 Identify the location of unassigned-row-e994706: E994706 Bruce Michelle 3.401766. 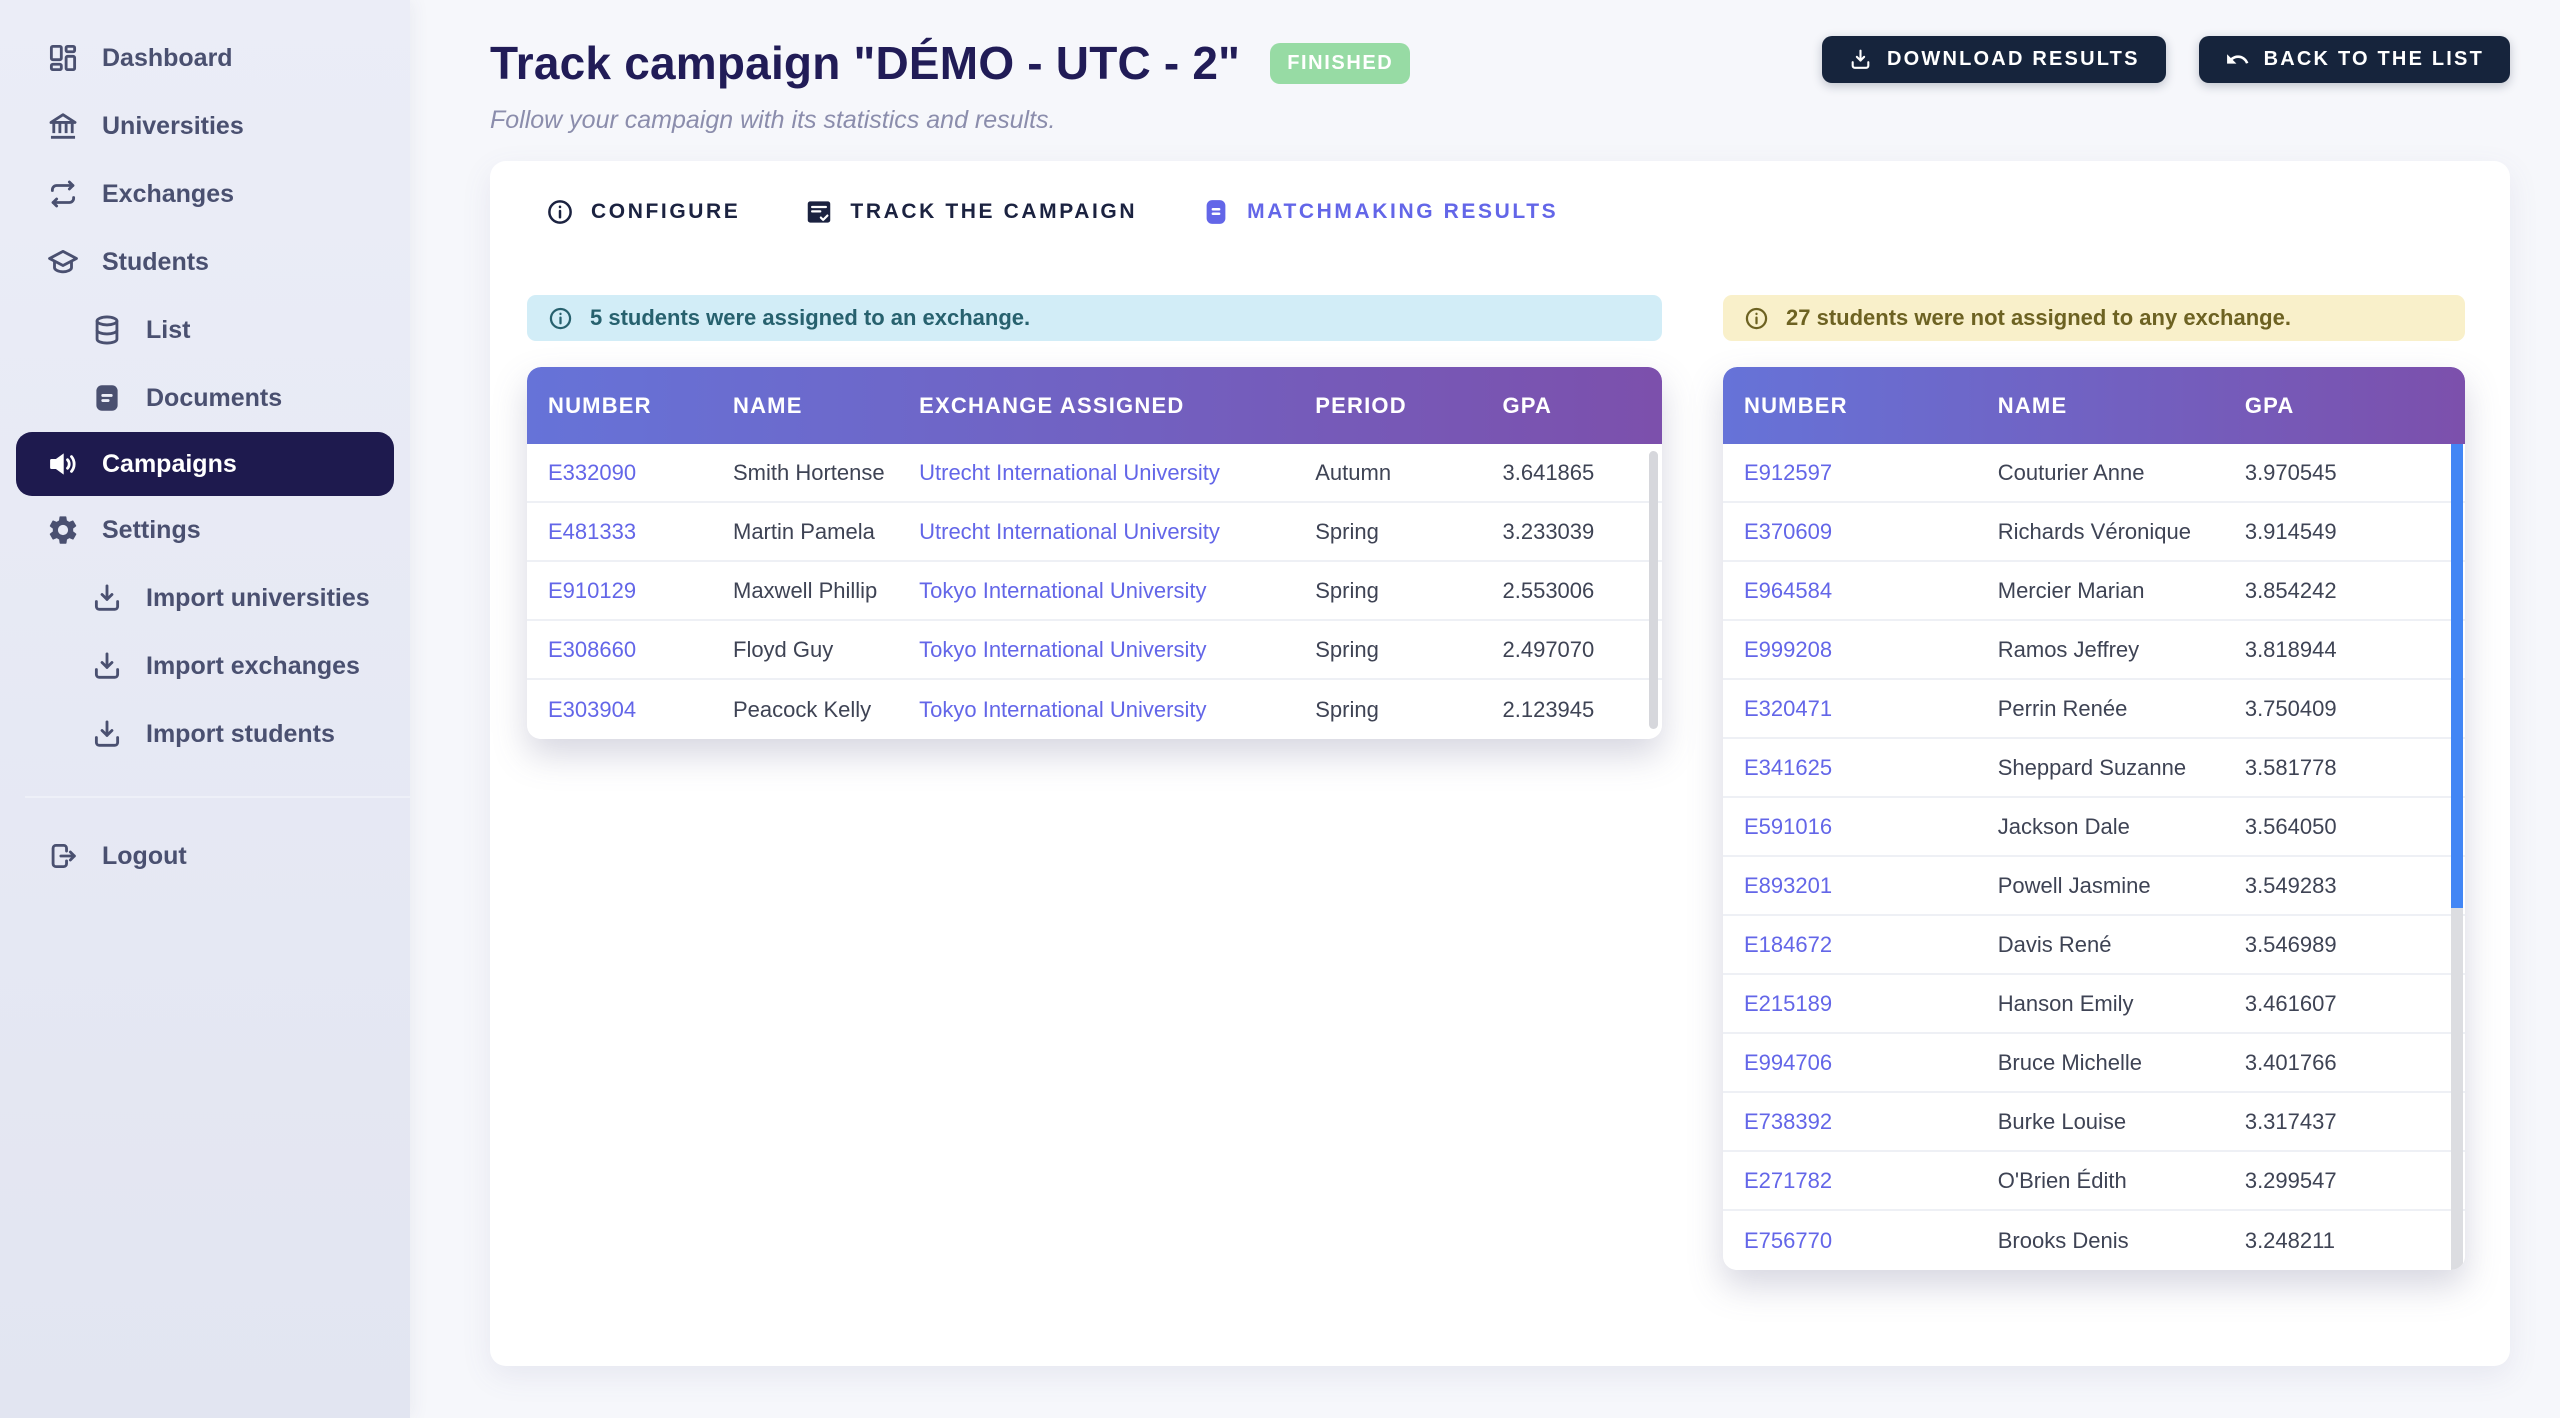
(2094, 1063).